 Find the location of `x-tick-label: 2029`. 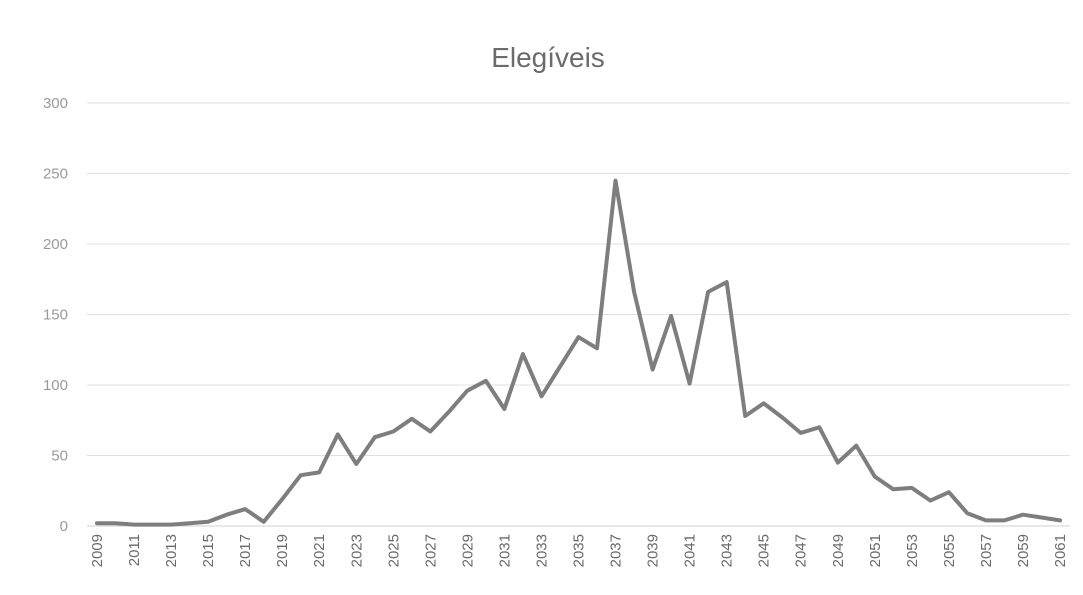

x-tick-label: 2029 is located at coordinates (467, 550).